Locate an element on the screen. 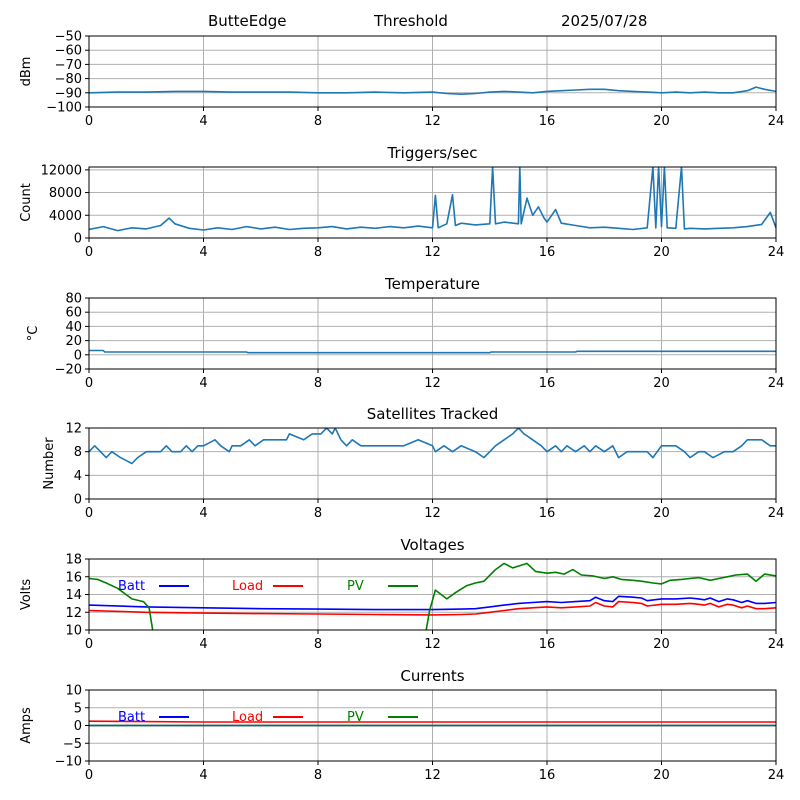 The width and height of the screenshot is (800, 800). signal-level-xtick-label: 20 is located at coordinates (661, 121).